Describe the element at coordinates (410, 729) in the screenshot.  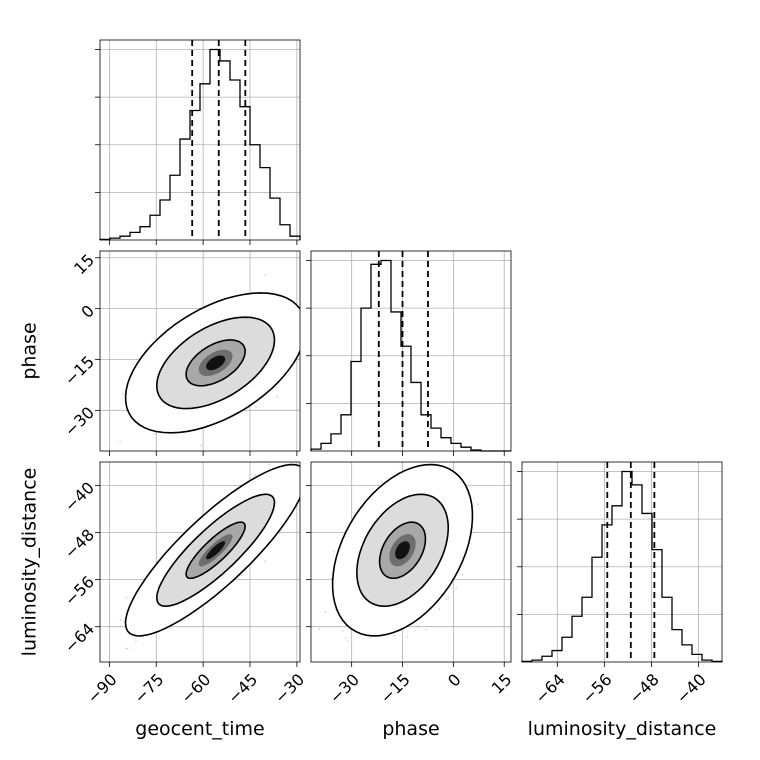
I see `x-axis-label-phase: phase` at that location.